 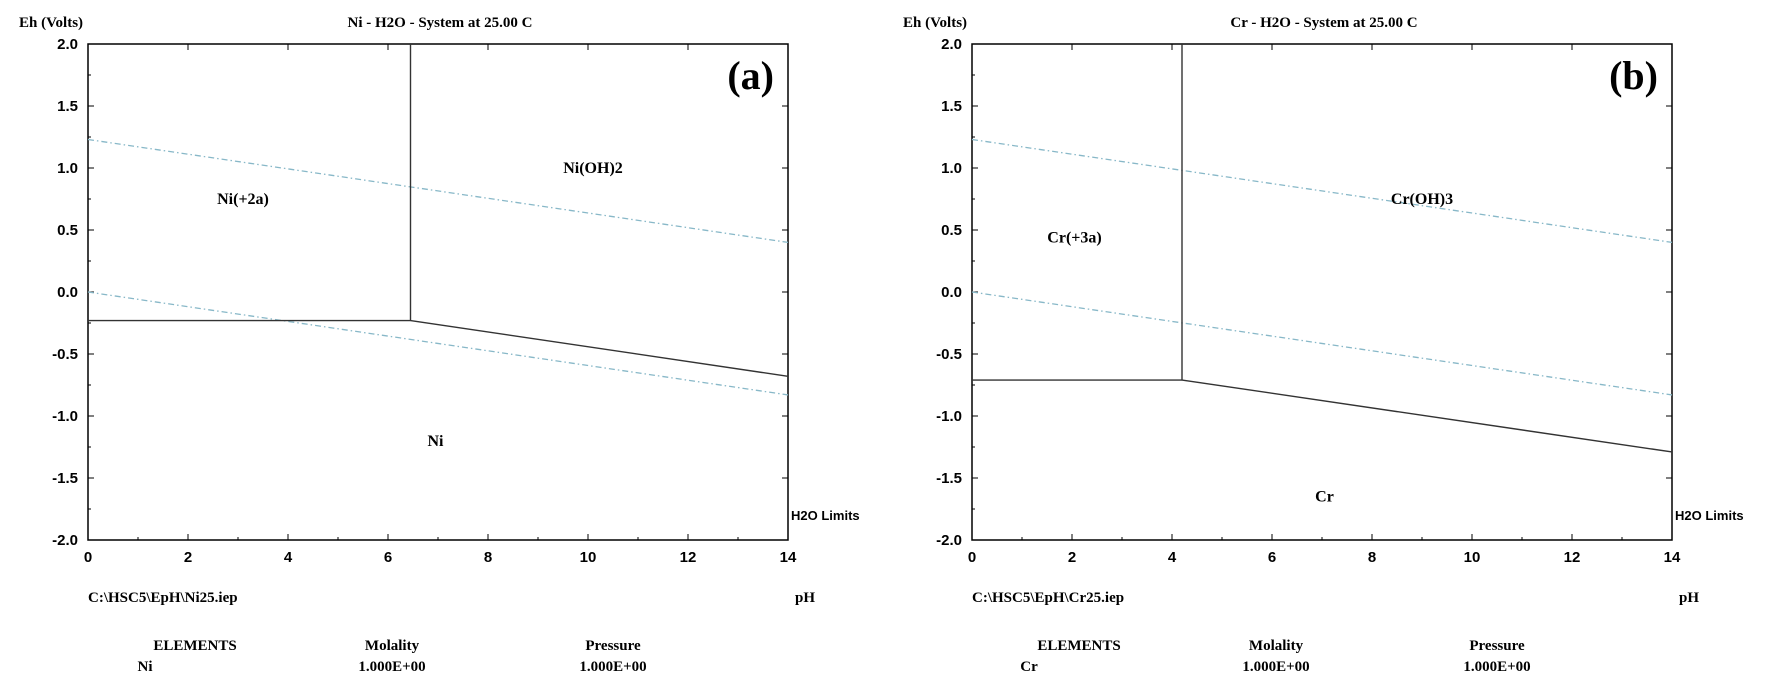 I want to click on region-label: Ni(+2a), so click(x=243, y=199).